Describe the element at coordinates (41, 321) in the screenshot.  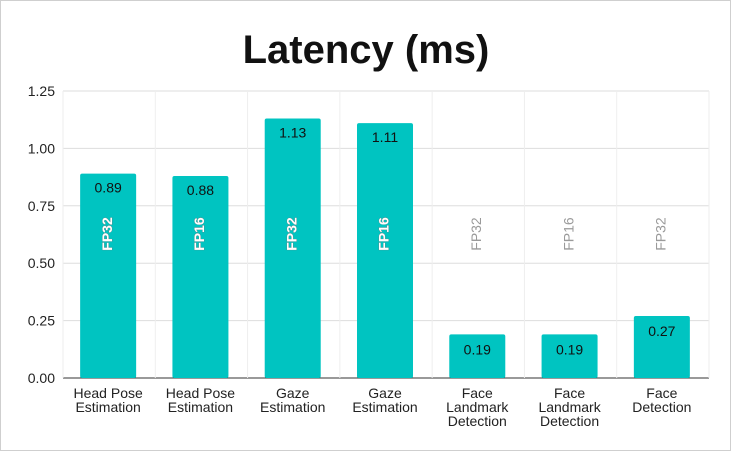
I see `y-tick-label: 0.25` at that location.